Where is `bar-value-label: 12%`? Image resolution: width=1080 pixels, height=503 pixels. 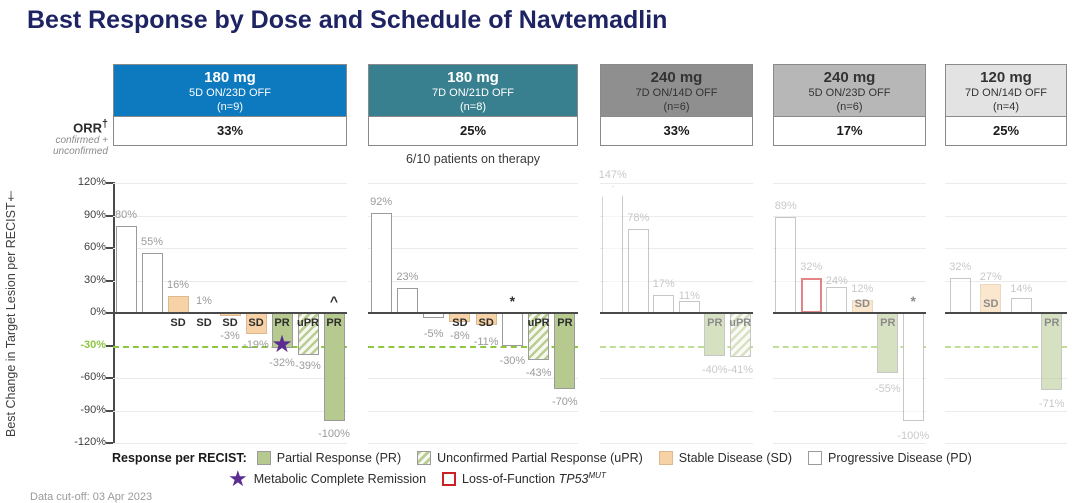
bar-value-label: 12% is located at coordinates (862, 289).